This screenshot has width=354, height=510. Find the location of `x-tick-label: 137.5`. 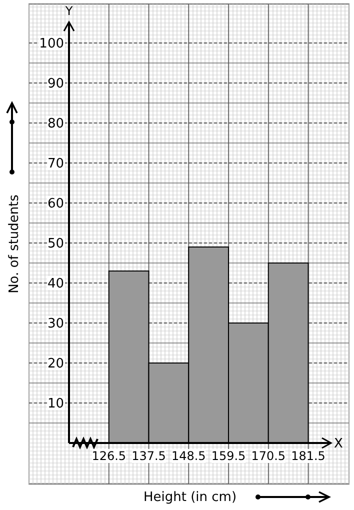

x-tick-label: 137.5 is located at coordinates (149, 456).